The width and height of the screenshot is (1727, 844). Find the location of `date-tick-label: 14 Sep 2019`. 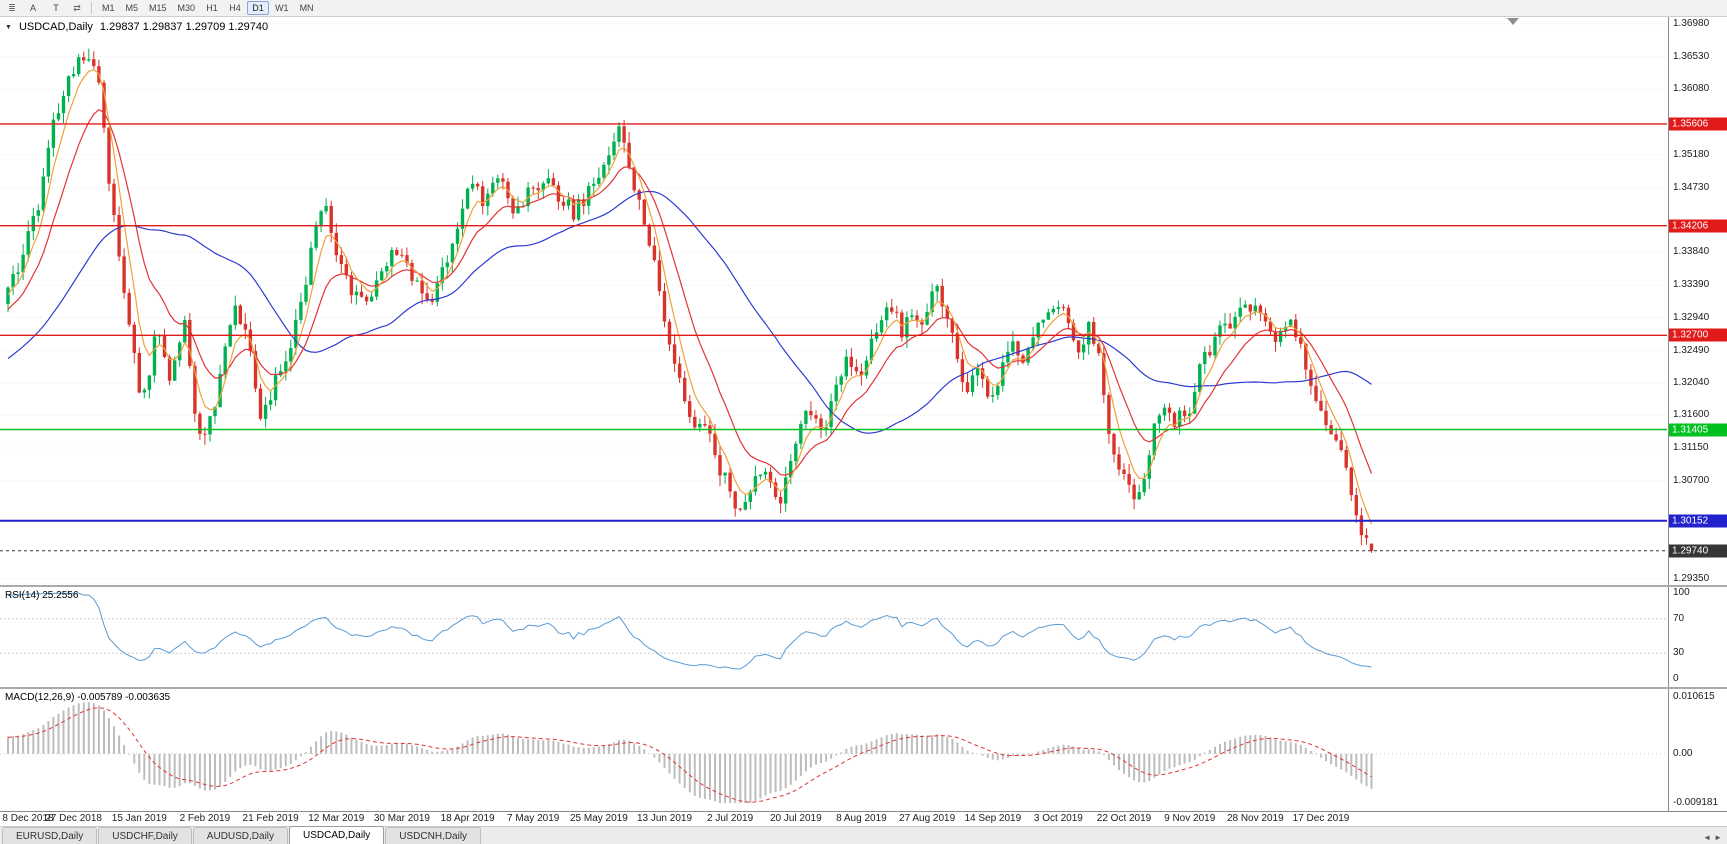

date-tick-label: 14 Sep 2019 is located at coordinates (993, 818).